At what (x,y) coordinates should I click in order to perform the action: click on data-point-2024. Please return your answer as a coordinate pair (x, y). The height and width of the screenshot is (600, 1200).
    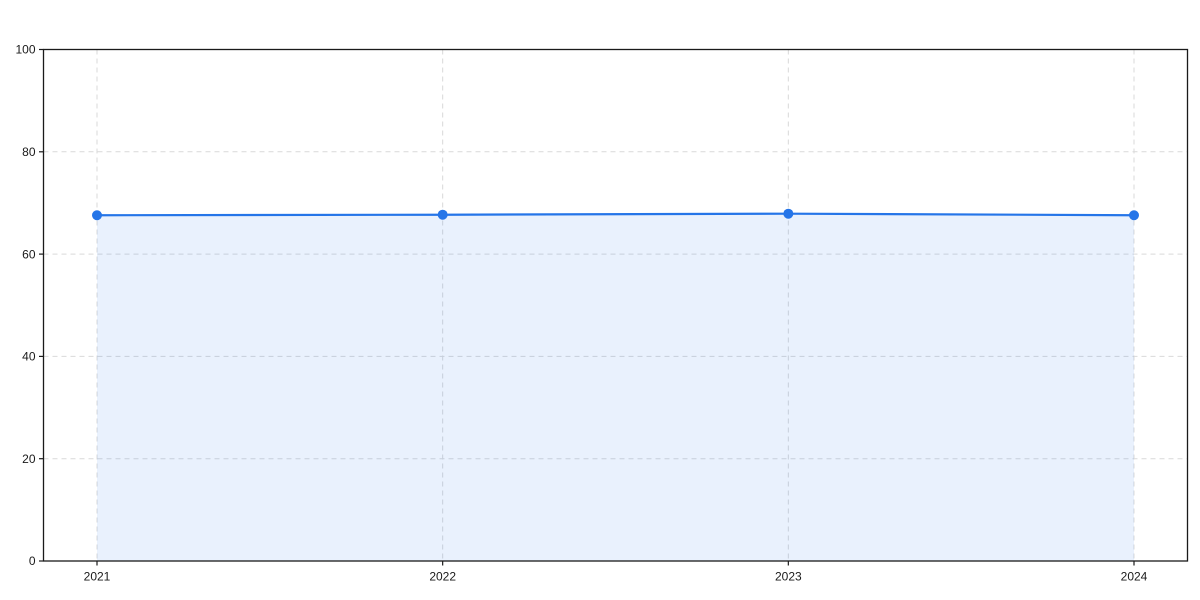
    Looking at the image, I should click on (1134, 215).